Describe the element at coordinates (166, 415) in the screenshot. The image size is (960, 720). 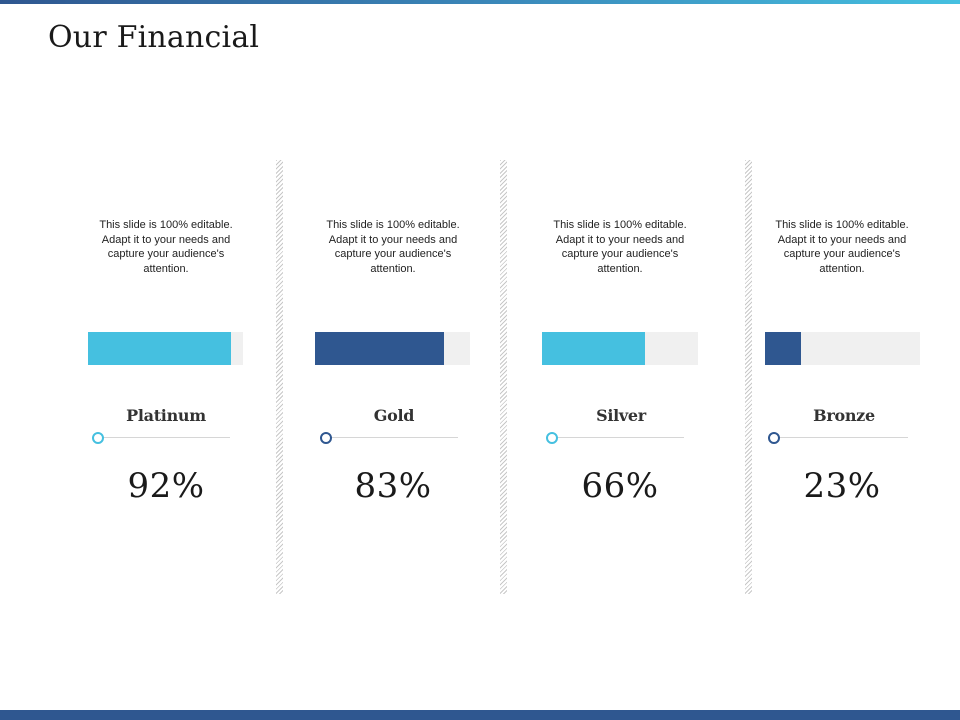
I see `card-label: Platinum` at that location.